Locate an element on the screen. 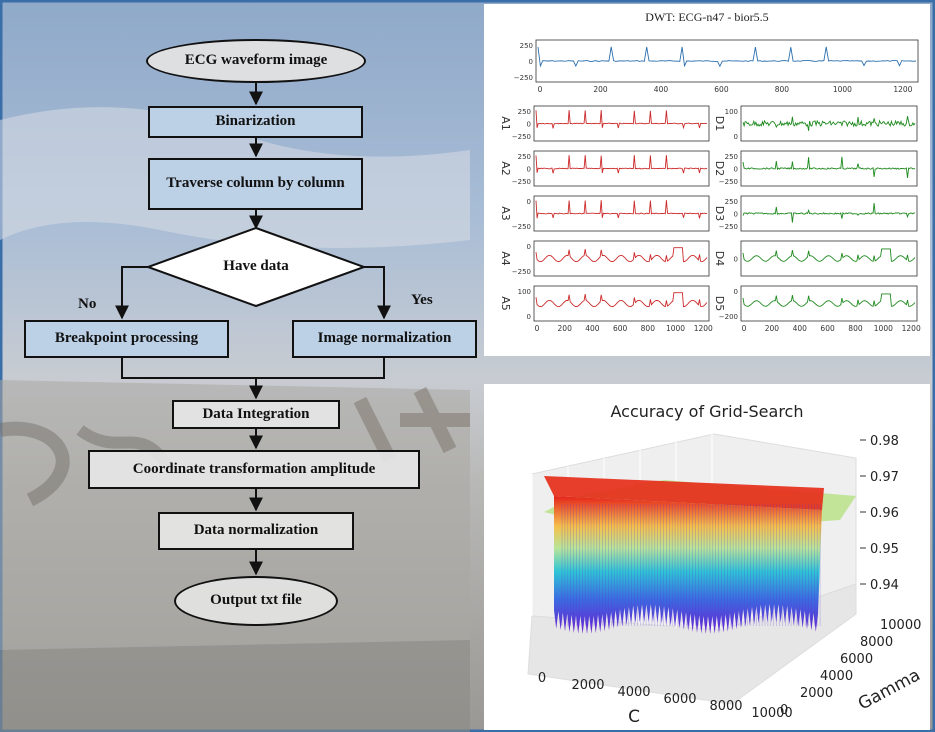 The width and height of the screenshot is (935, 732). dwt-A4-ytick-0: 0 is located at coordinates (529, 247).